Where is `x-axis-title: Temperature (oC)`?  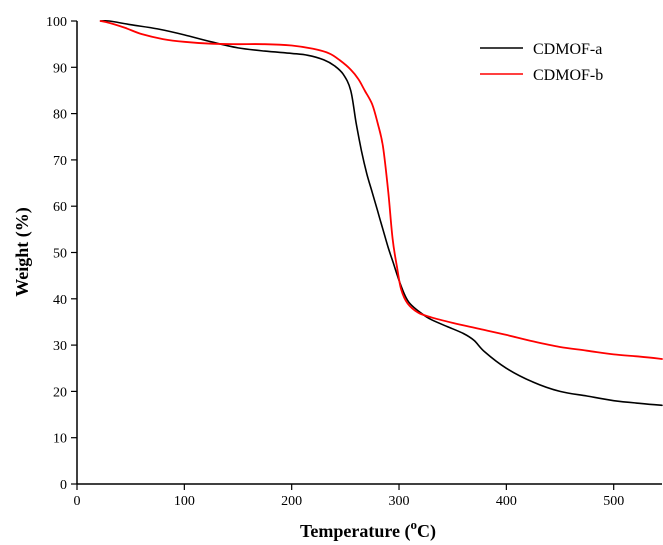 x-axis-title: Temperature (oC) is located at coordinates (368, 529).